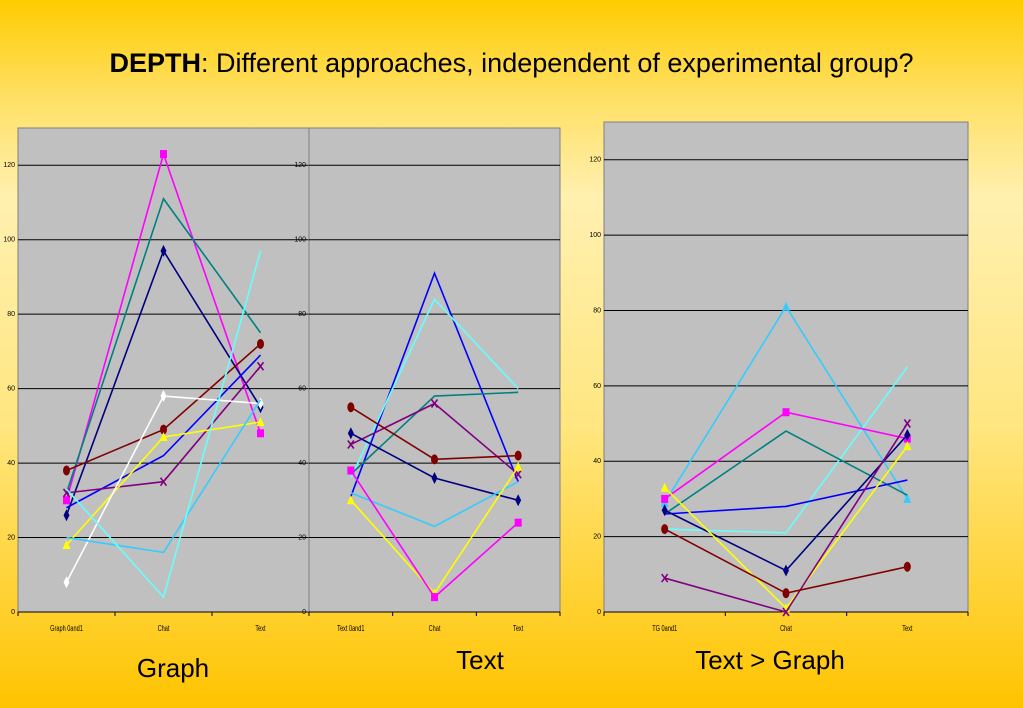 The image size is (1023, 708). I want to click on chart-1-caption: Text, so click(480, 660).